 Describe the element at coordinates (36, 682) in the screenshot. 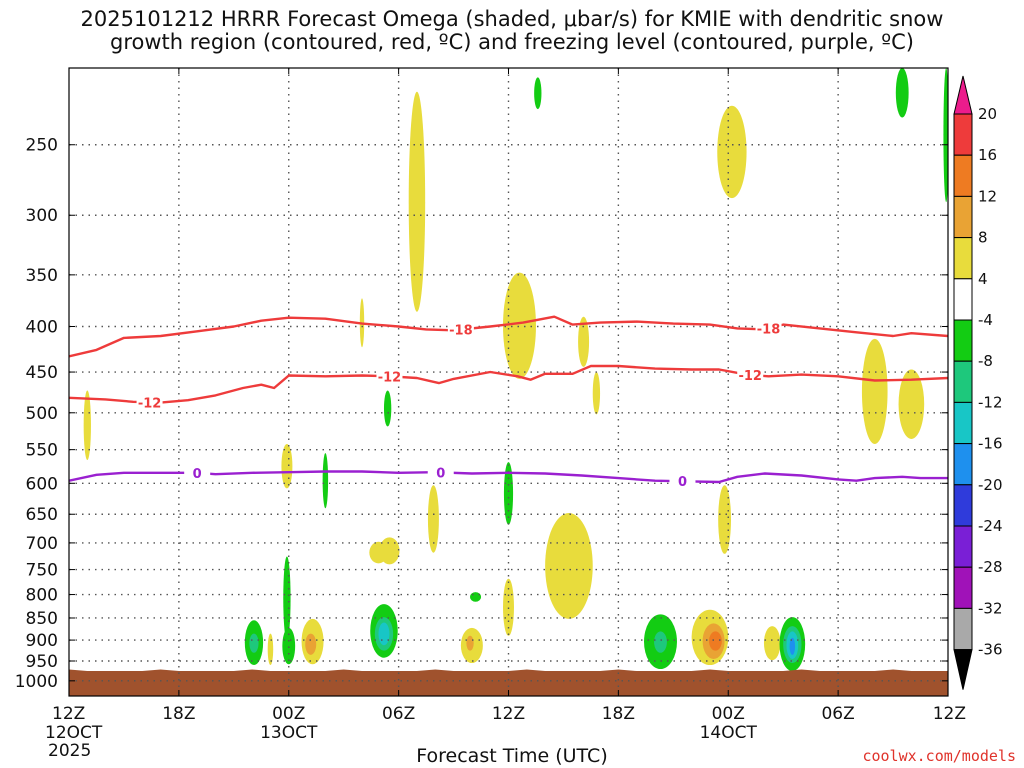

I see `y-tick-label: 1000` at that location.